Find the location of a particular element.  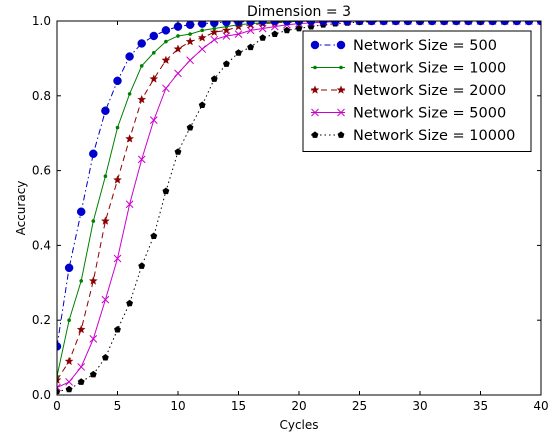

x-tick-label: 0 is located at coordinates (57, 406).